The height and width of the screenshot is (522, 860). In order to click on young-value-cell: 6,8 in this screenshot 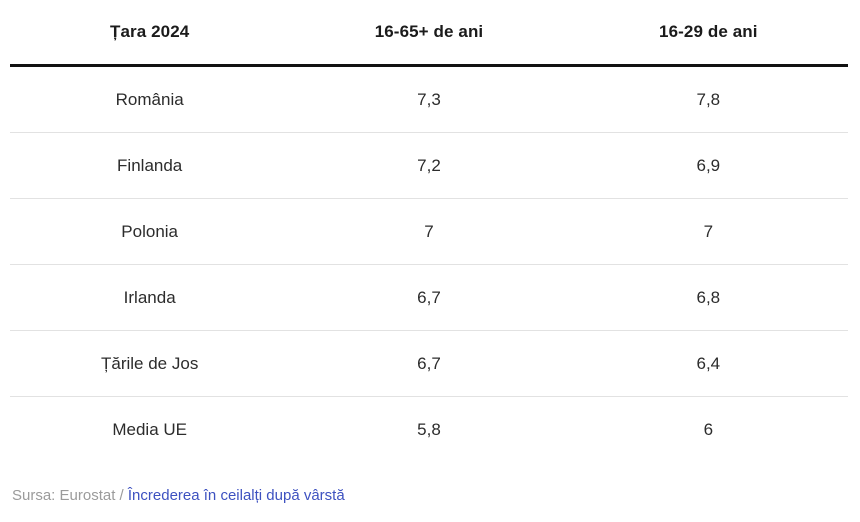, I will do `click(708, 297)`.